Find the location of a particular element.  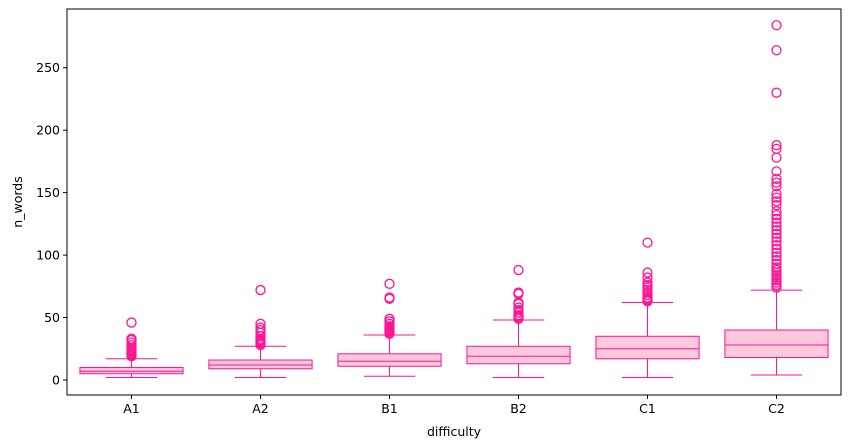

box-A2 is located at coordinates (260, 331).